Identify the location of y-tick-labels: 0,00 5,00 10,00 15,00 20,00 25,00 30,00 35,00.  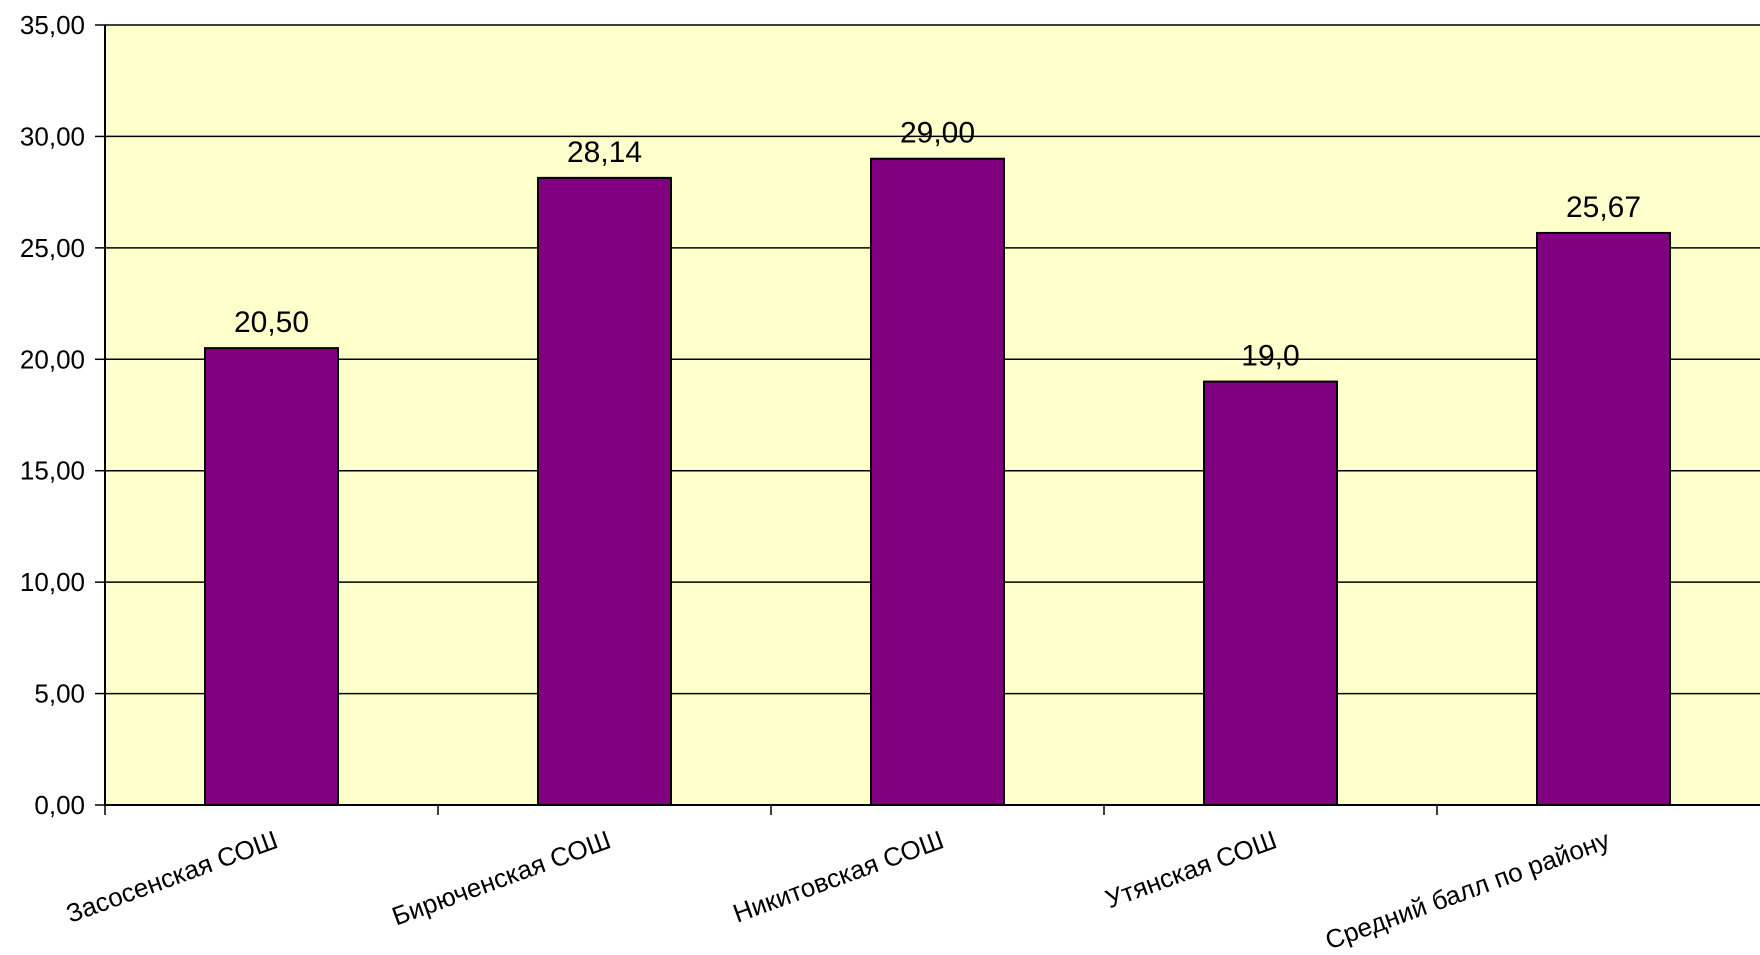
(52, 415).